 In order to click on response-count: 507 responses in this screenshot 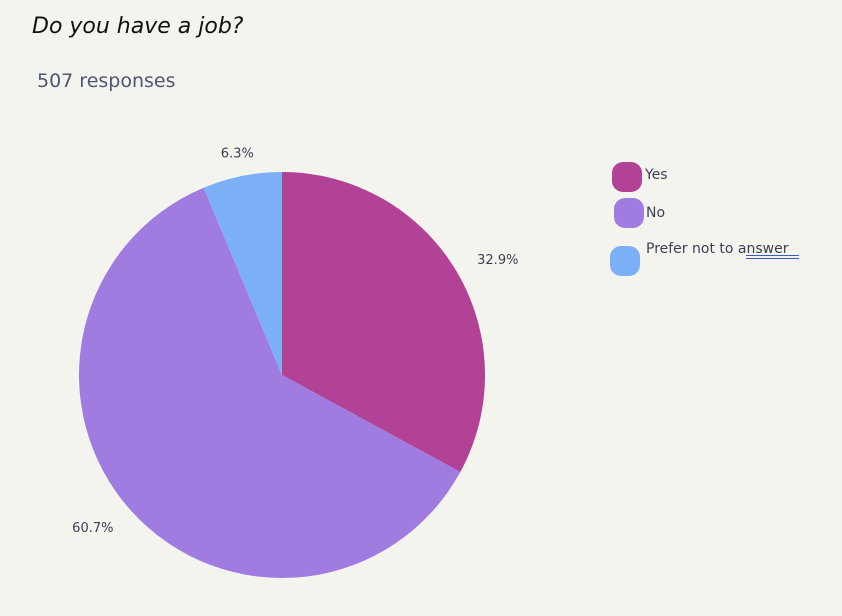, I will do `click(106, 81)`.